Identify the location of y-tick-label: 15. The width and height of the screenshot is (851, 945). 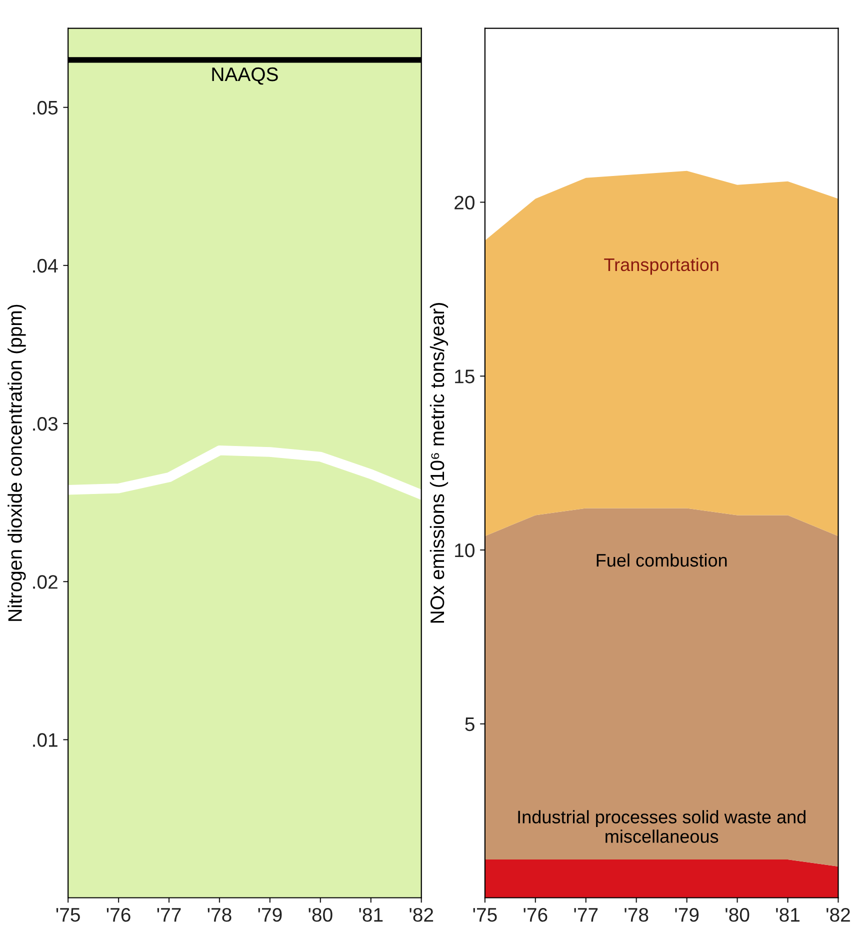
(464, 377).